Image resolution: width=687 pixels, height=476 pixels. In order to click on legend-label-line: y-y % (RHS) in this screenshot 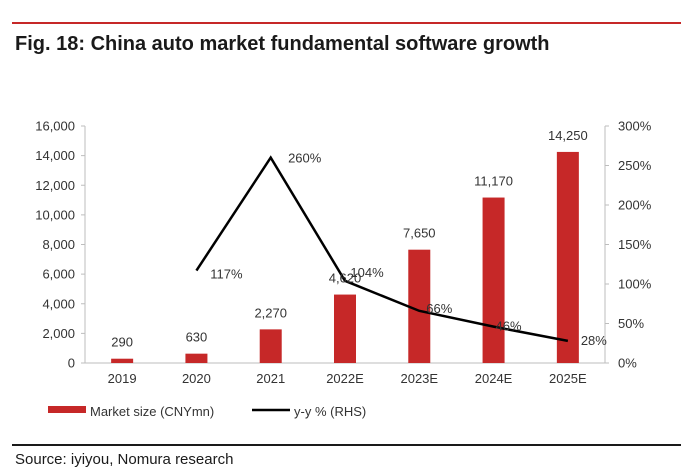, I will do `click(330, 411)`.